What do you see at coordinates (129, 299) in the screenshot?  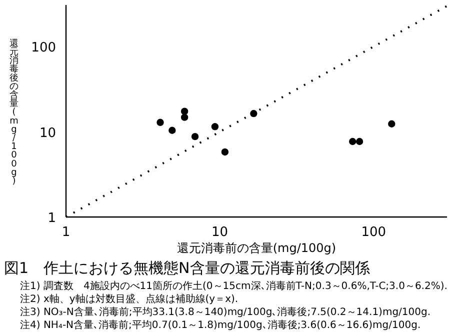 I see `text: 注2) x軸、y軸は対数目盛、点線は補助線(y＝x).` at bounding box center [129, 299].